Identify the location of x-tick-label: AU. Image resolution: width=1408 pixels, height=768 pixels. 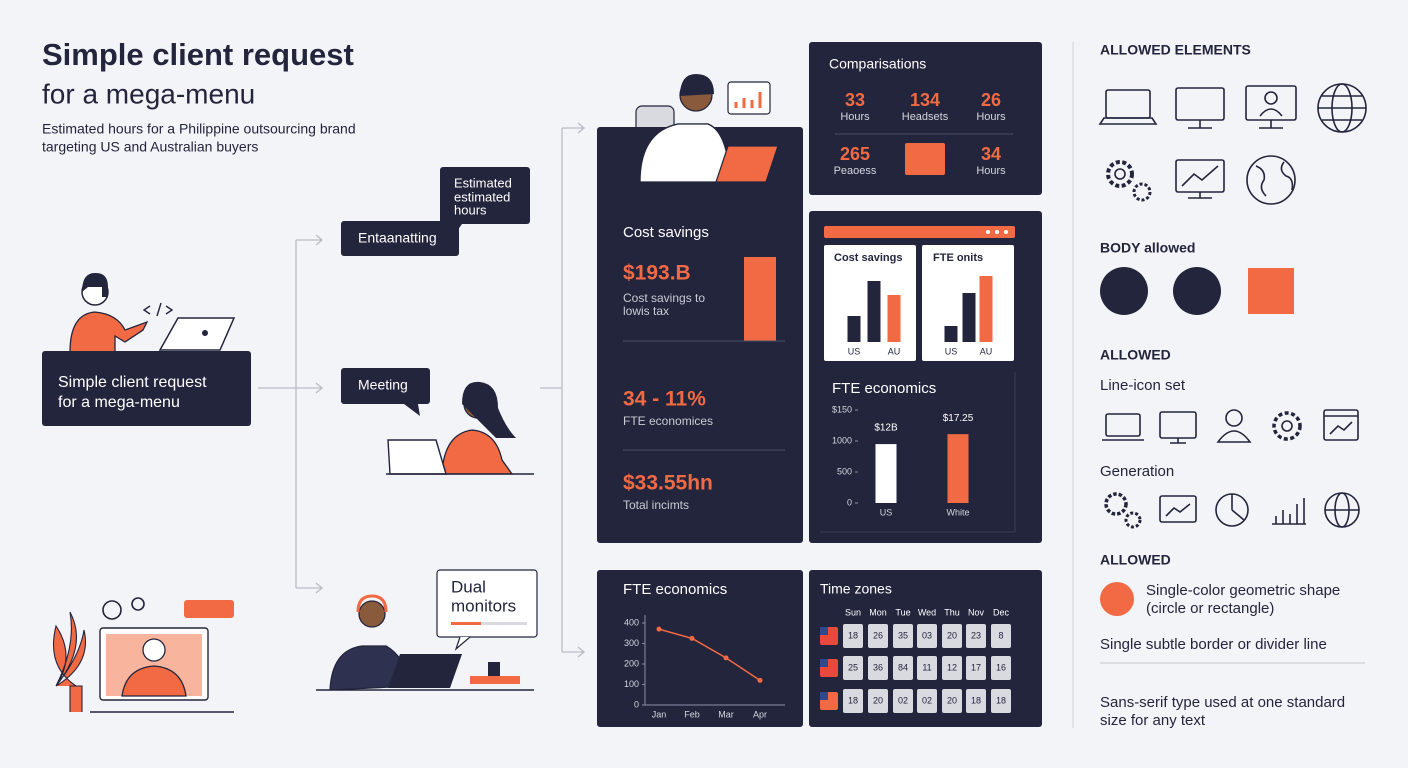
(894, 351).